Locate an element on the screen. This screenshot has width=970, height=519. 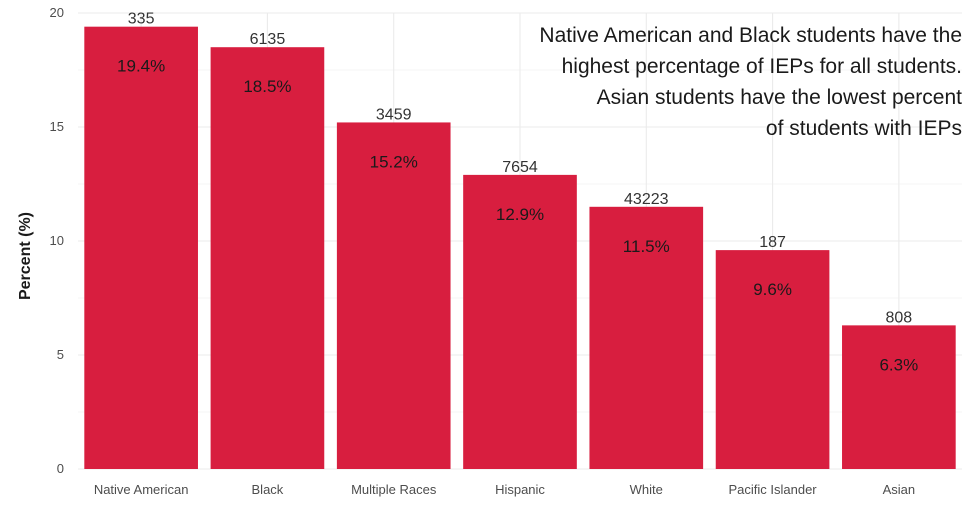
count-label: 808 is located at coordinates (899, 317).